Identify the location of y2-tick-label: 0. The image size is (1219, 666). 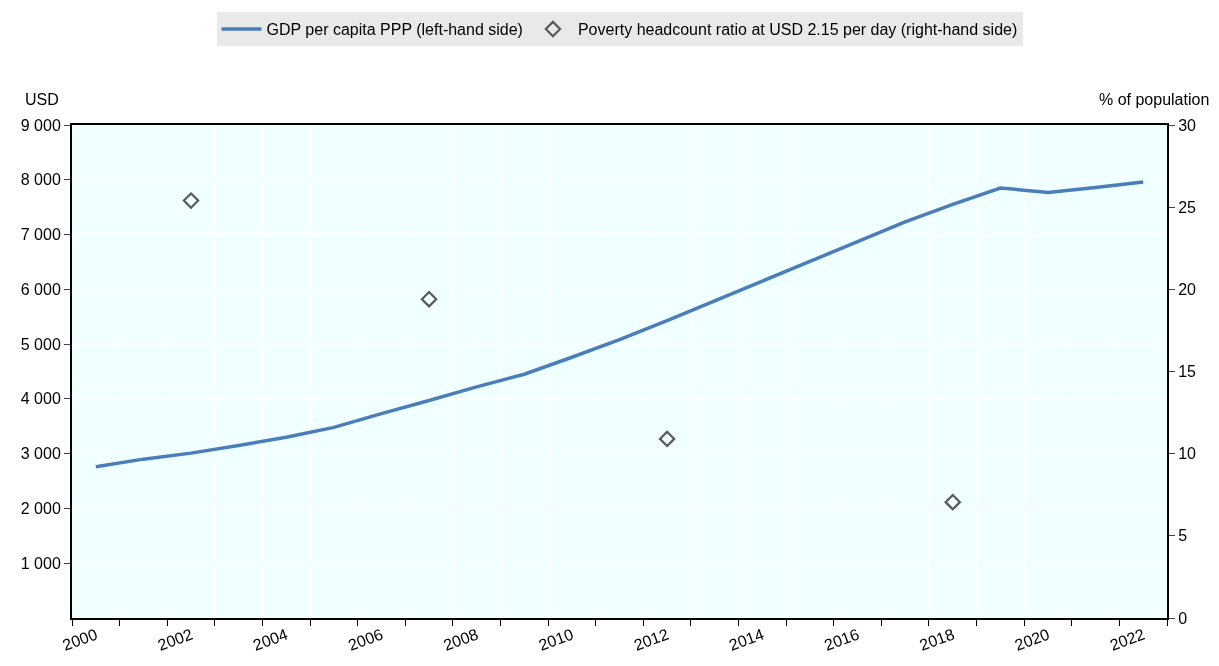
(1183, 618).